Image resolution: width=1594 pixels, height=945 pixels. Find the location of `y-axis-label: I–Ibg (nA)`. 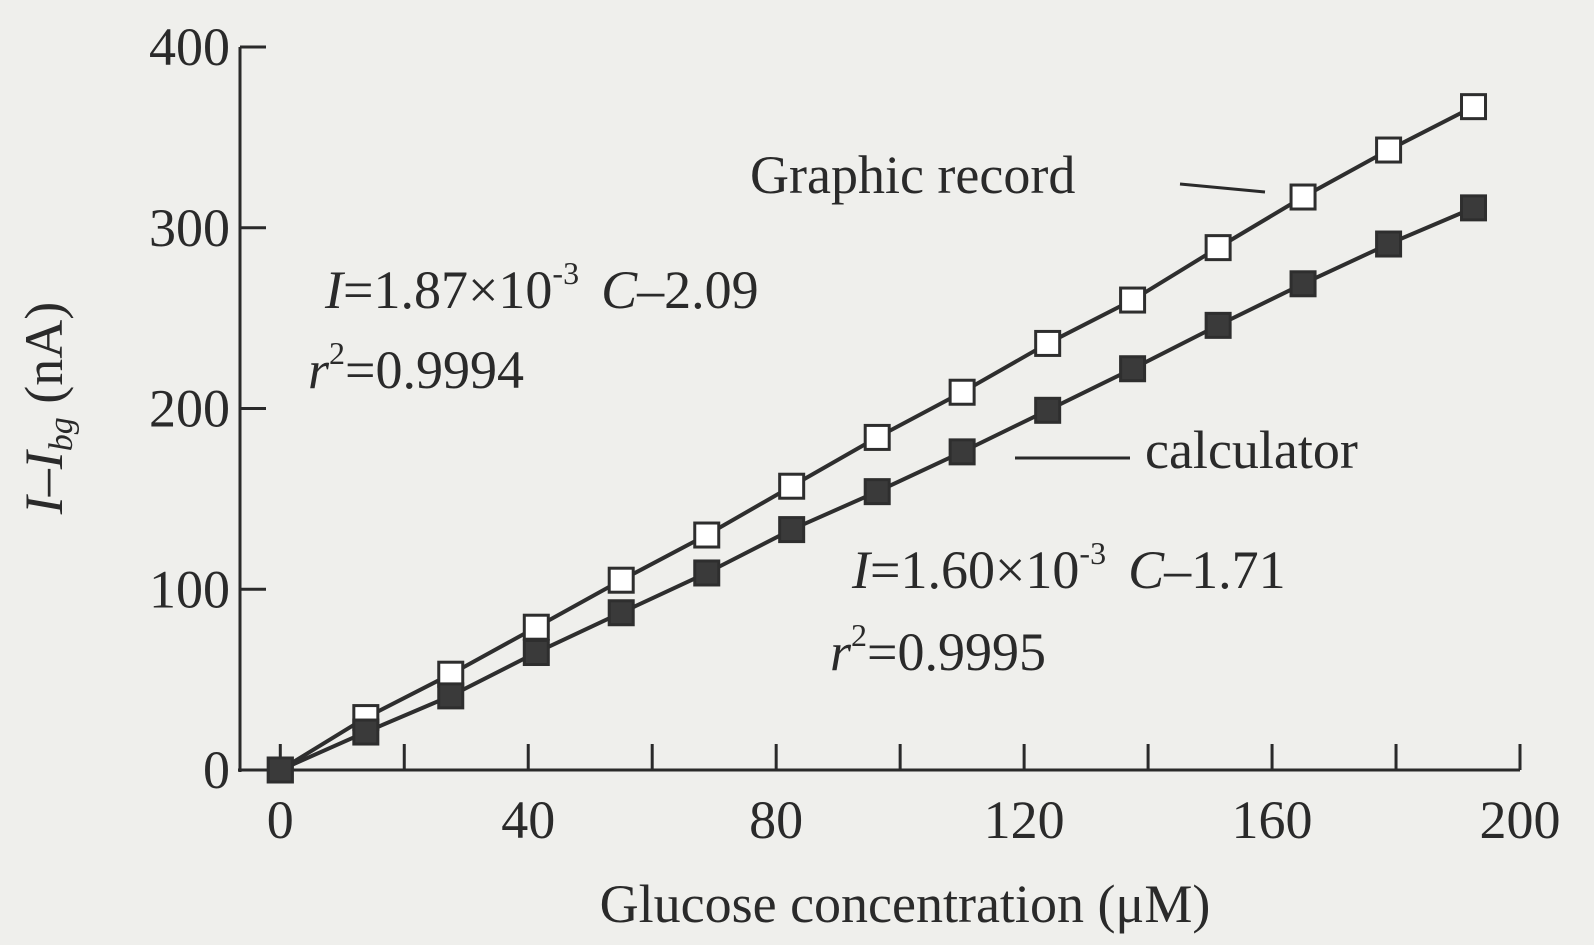

y-axis-label: I–Ibg (nA) is located at coordinates (47, 408).